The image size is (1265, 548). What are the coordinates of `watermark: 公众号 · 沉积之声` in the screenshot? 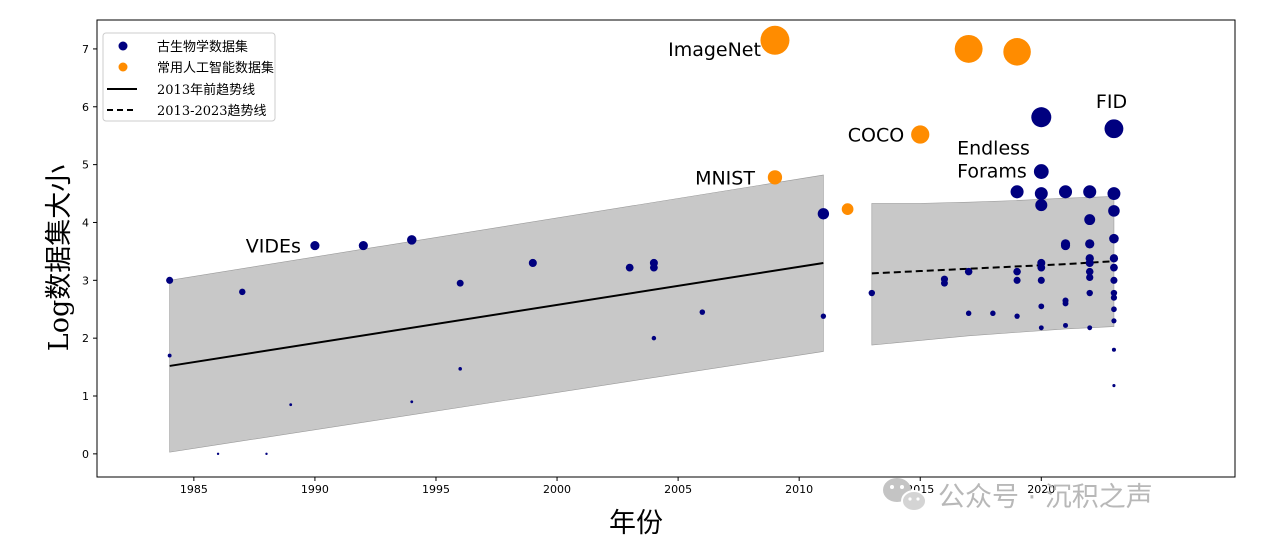 It's located at (1018, 495).